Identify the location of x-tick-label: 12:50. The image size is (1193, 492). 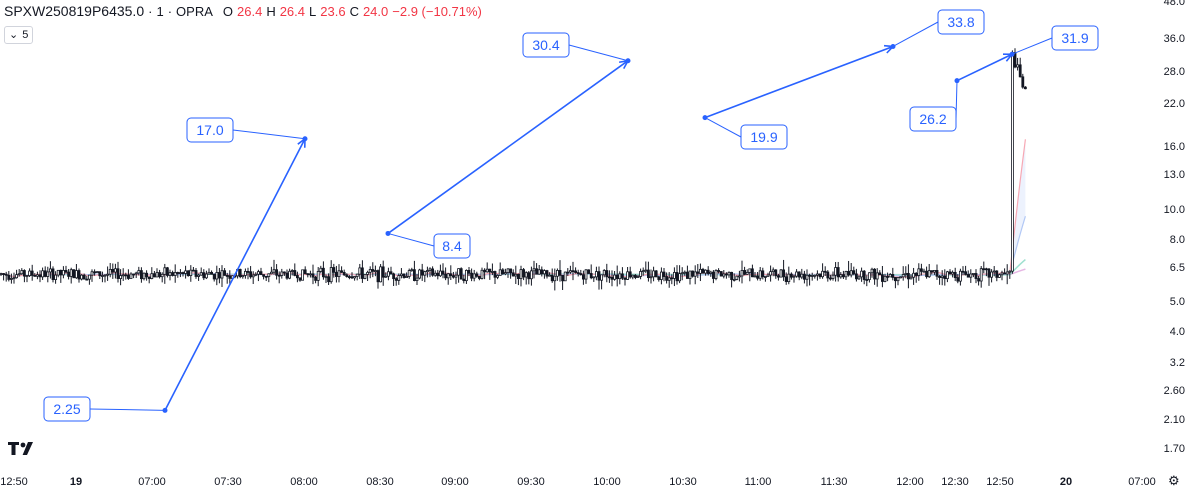
(1000, 482).